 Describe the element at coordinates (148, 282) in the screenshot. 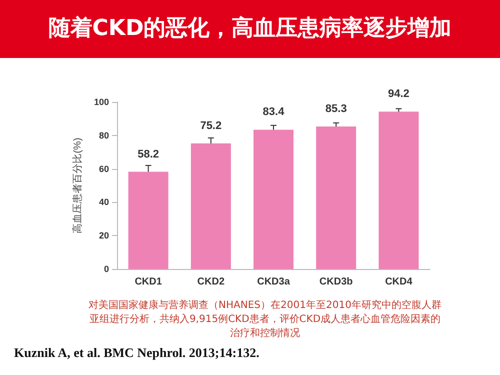

I see `x-tick-label: CKD1` at that location.